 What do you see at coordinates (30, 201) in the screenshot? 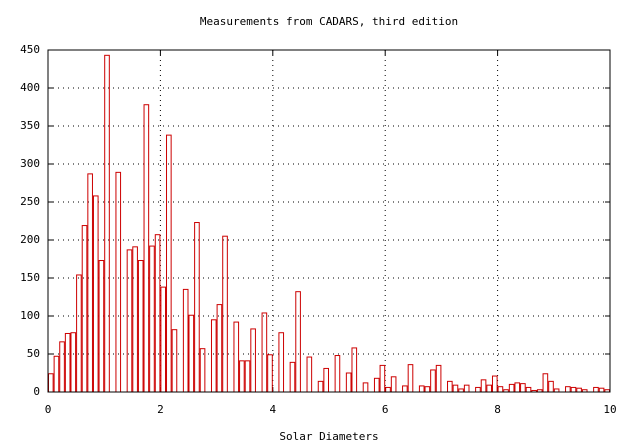
I see `y-tick-label: 250` at bounding box center [30, 201].